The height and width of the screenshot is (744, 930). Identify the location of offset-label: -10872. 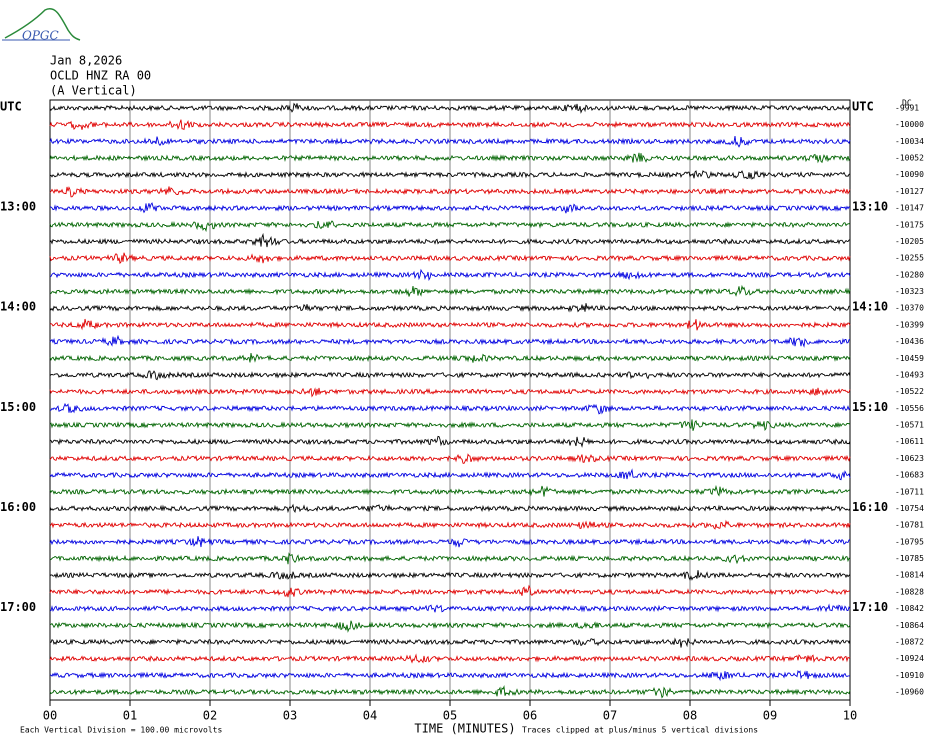
(909, 641).